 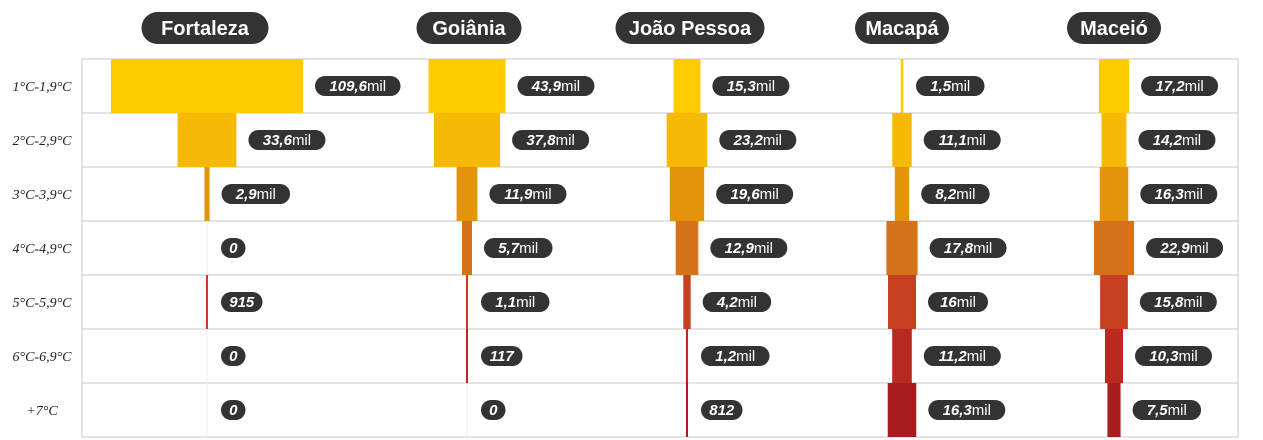 I want to click on value-label: 17,8mil, so click(x=968, y=248).